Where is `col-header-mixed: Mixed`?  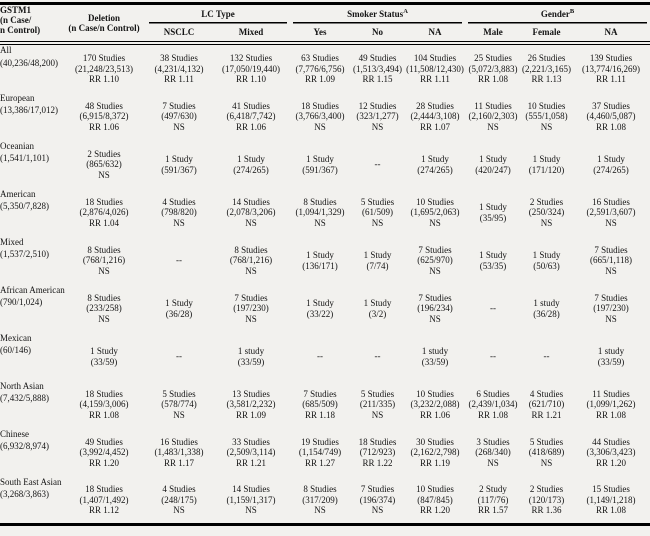 col-header-mixed: Mixed is located at coordinates (251, 32).